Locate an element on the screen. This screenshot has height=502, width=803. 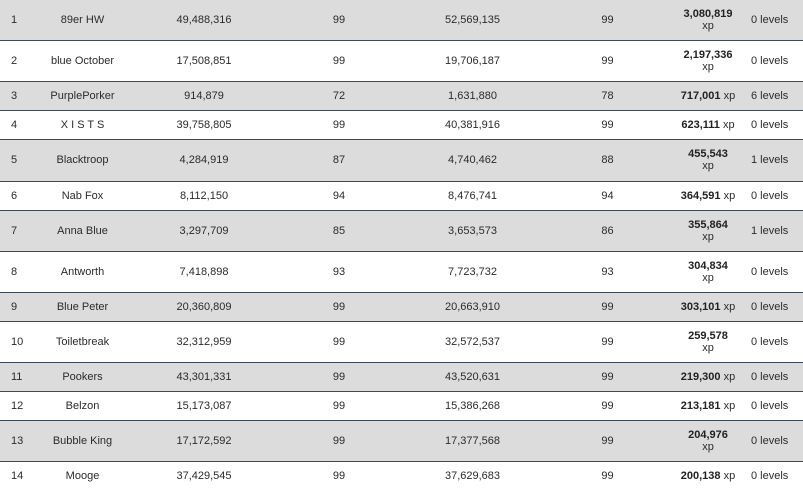
player-name: Nab Fox is located at coordinates (82, 195).